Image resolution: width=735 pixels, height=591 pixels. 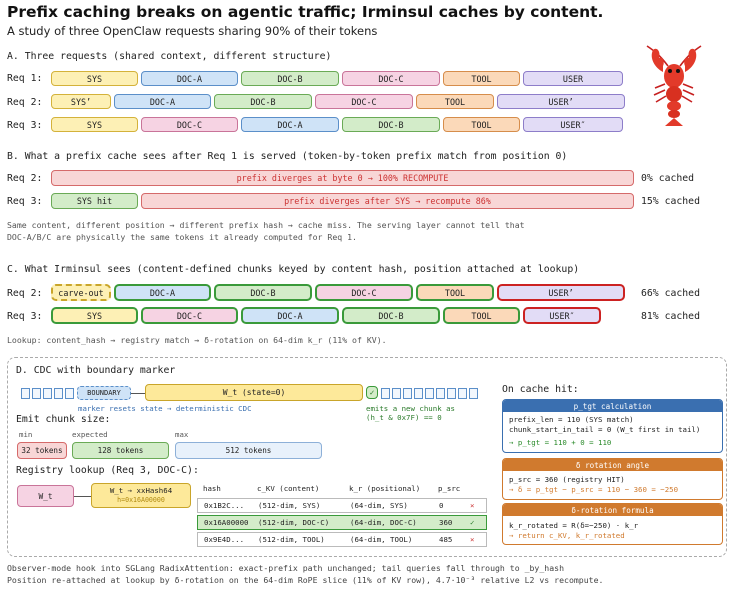 I want to click on cached-percent: 15% cached, so click(x=670, y=201).